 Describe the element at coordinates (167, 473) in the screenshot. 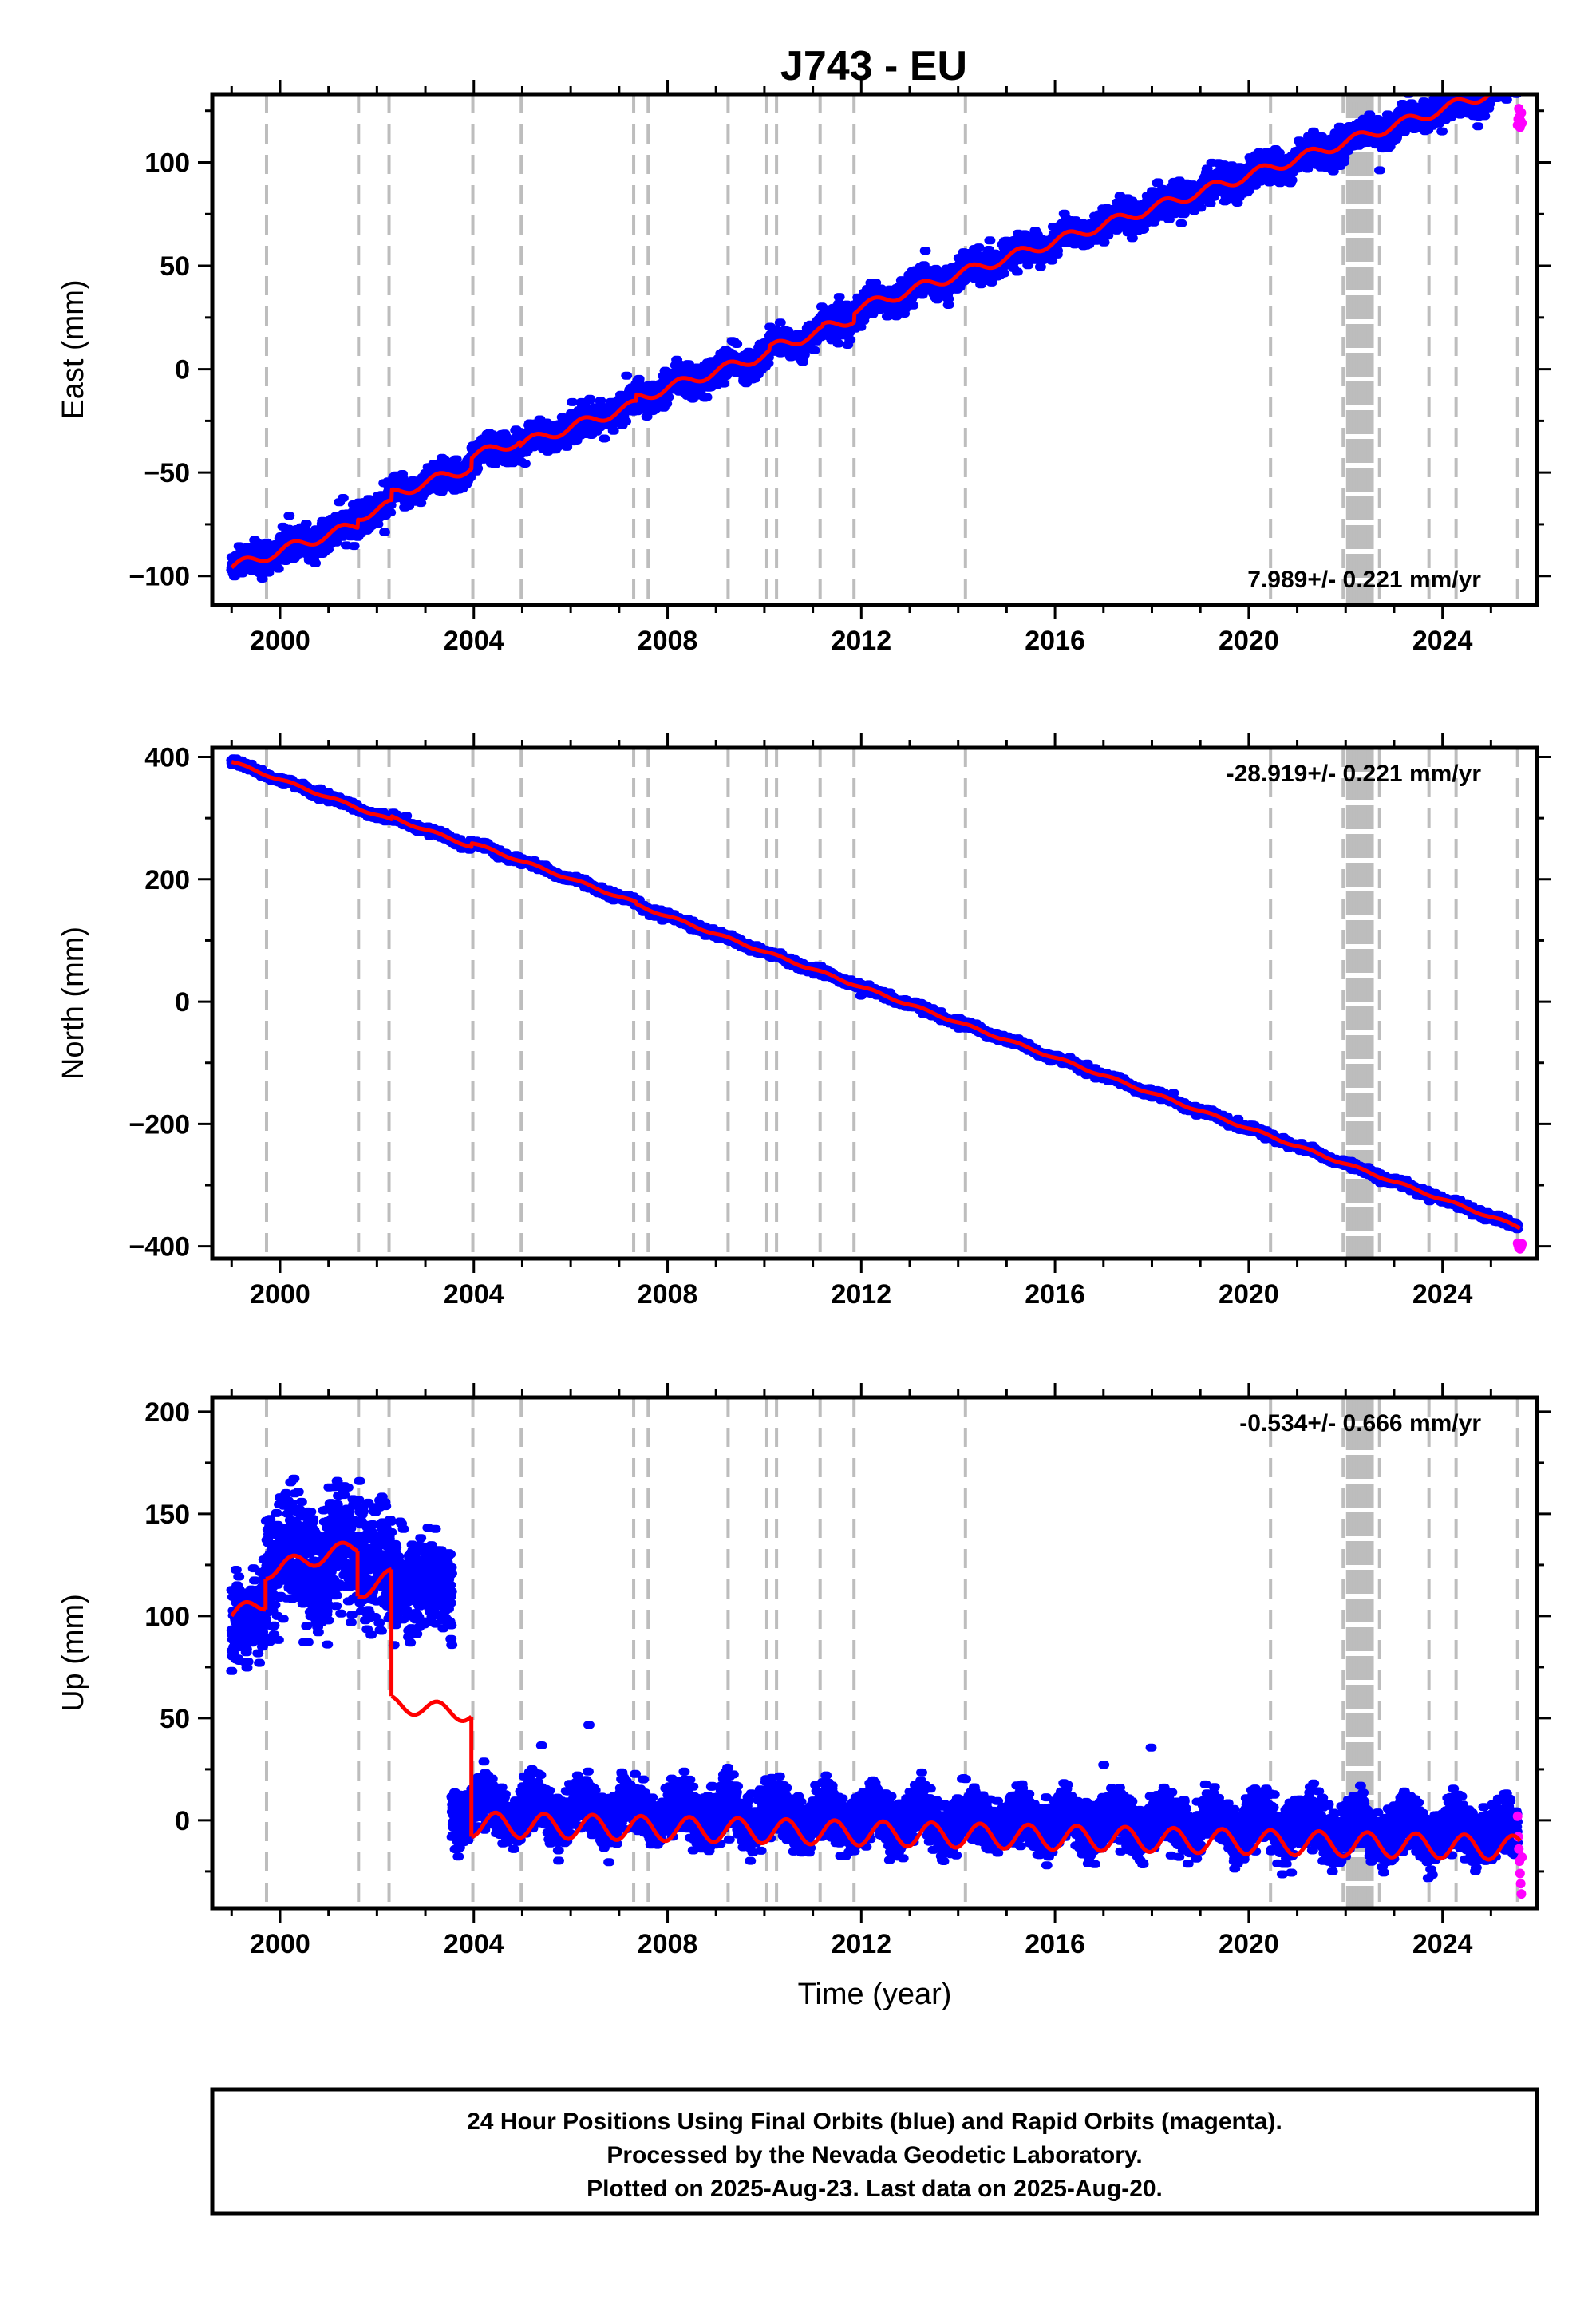

I see `y-tick-label: −50` at that location.